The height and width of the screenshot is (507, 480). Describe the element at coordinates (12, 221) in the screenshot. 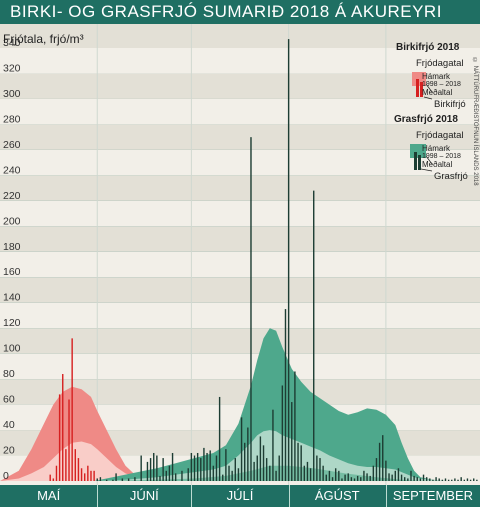

I see `y-tick-label: 200` at that location.